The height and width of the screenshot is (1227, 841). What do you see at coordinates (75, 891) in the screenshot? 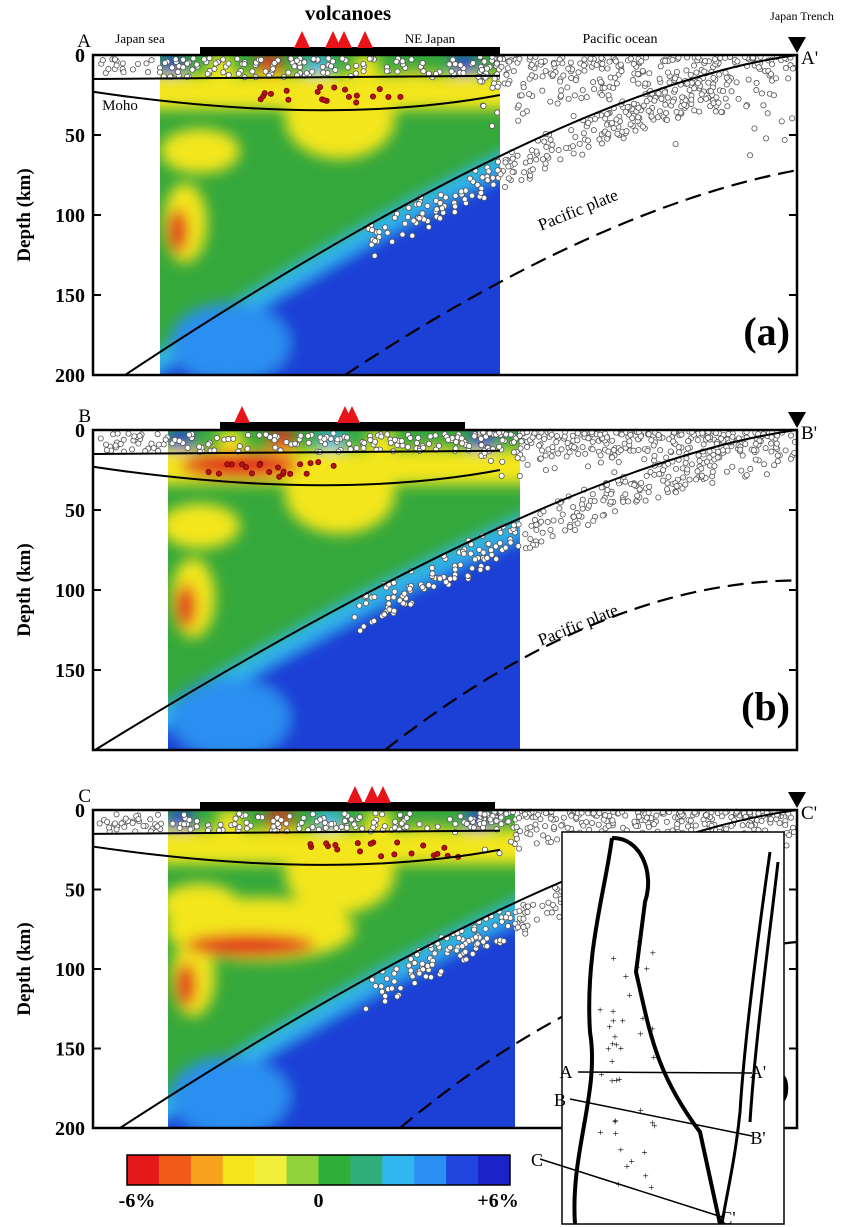
I see `y-tick-label: 50` at bounding box center [75, 891].